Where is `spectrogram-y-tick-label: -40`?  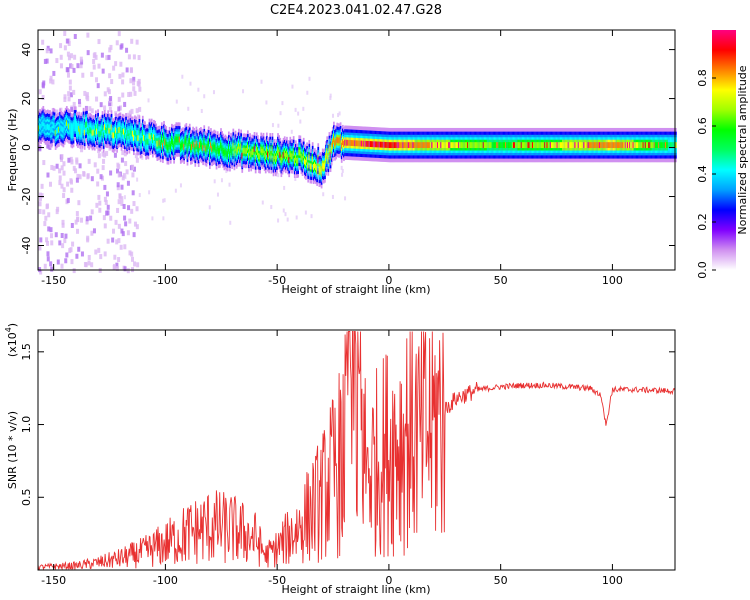 spectrogram-y-tick-label: -40 is located at coordinates (26, 246).